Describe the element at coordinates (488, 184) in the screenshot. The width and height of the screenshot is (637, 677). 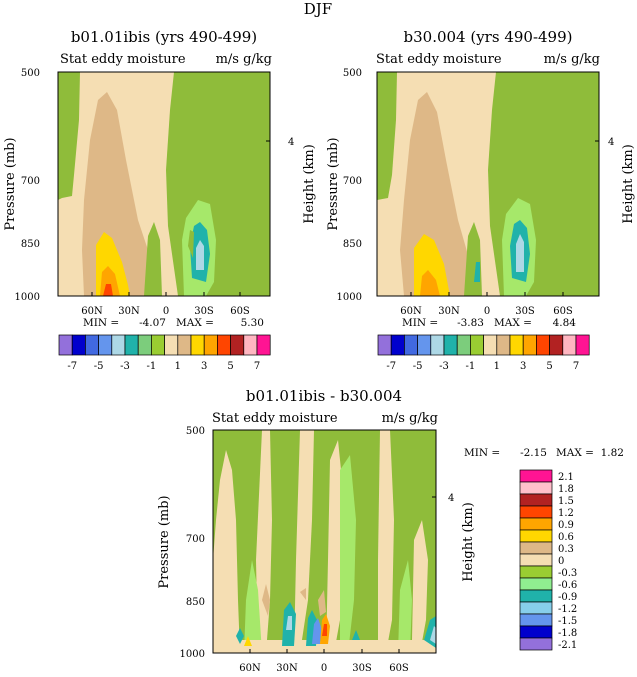
I see `panel-2-frame` at that location.